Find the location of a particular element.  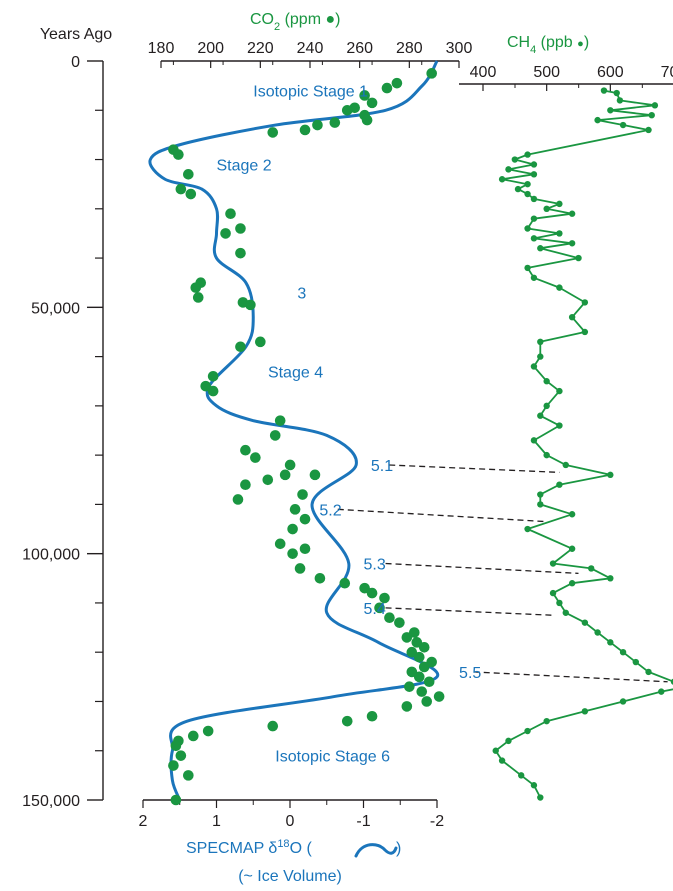

y-axis-title: Years Ago is located at coordinates (76, 34).